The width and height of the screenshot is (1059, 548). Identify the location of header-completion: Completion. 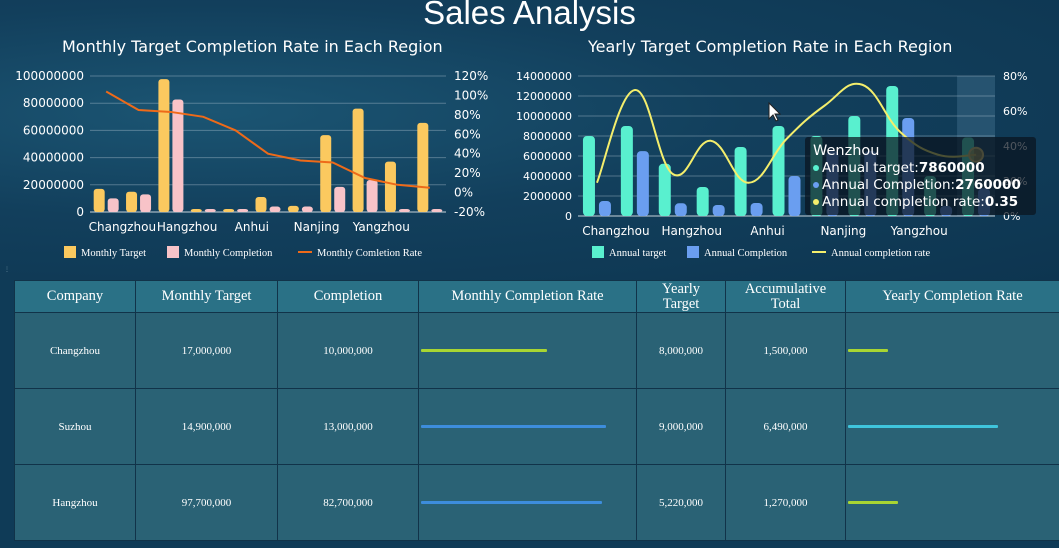
(348, 296).